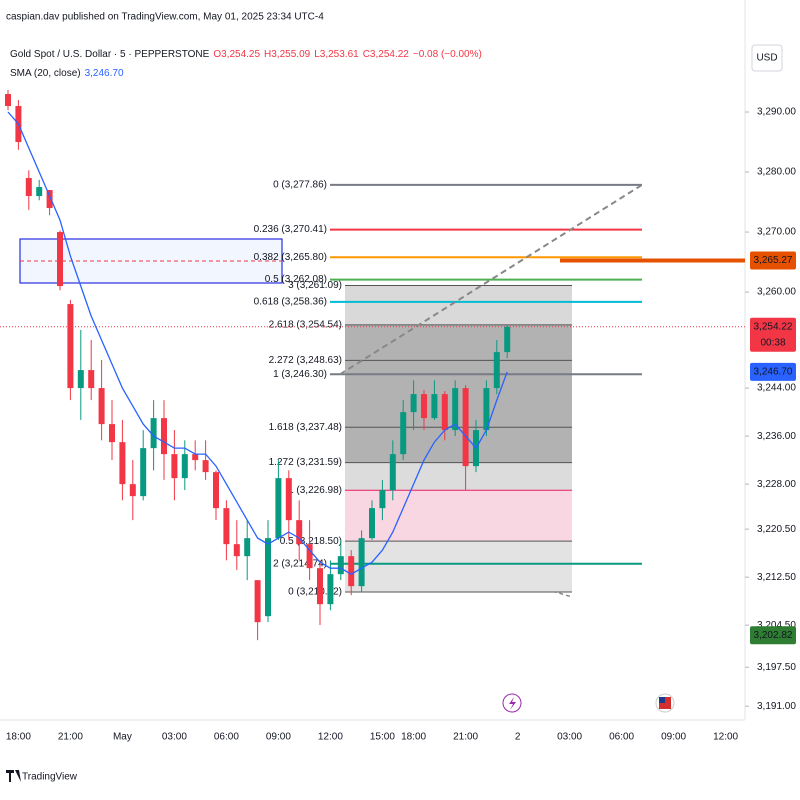 The height and width of the screenshot is (800, 800). I want to click on x-tick-label: May, so click(122, 737).